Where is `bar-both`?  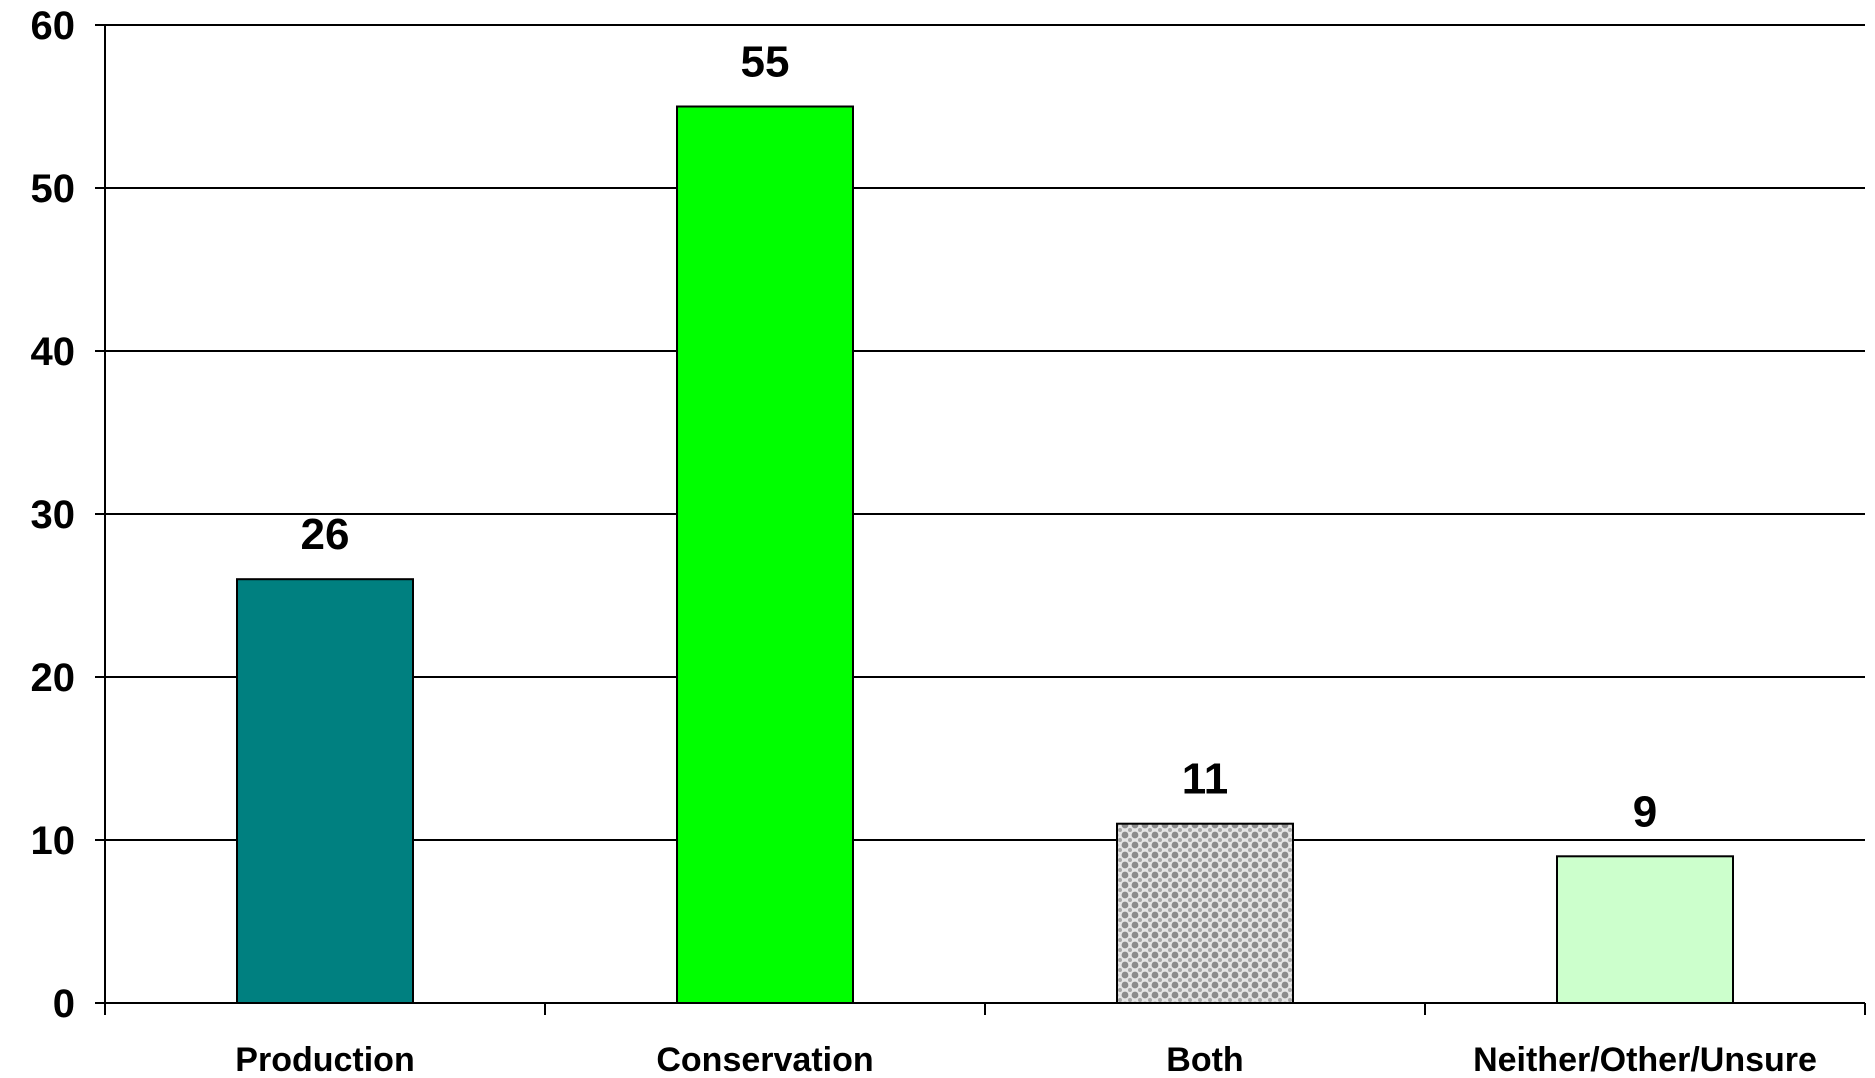 bar-both is located at coordinates (1205, 913).